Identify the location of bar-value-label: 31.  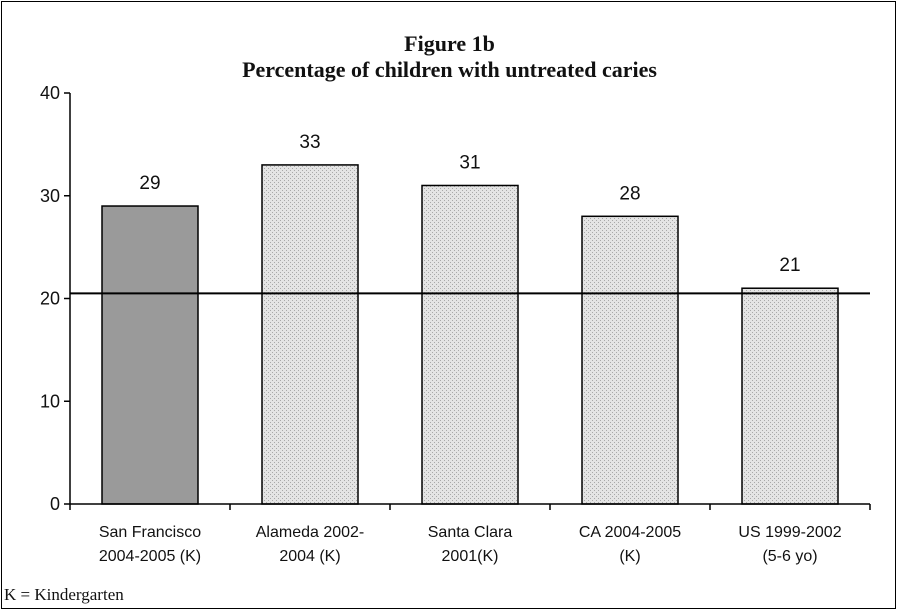
(469, 162).